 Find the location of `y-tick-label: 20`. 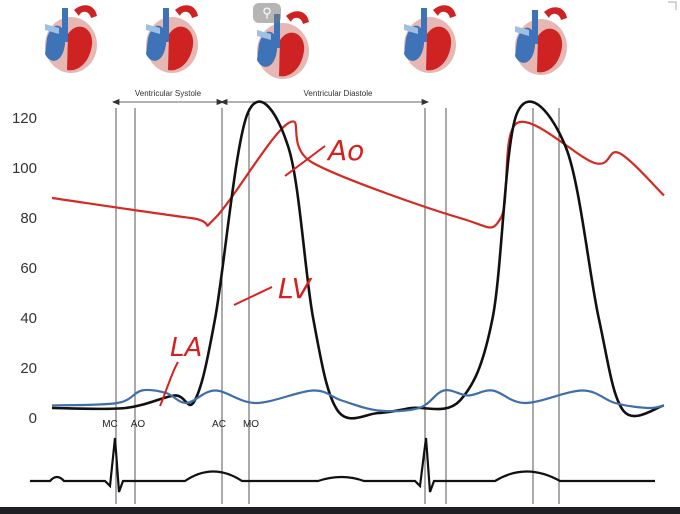

y-tick-label: 20 is located at coordinates (28, 368).